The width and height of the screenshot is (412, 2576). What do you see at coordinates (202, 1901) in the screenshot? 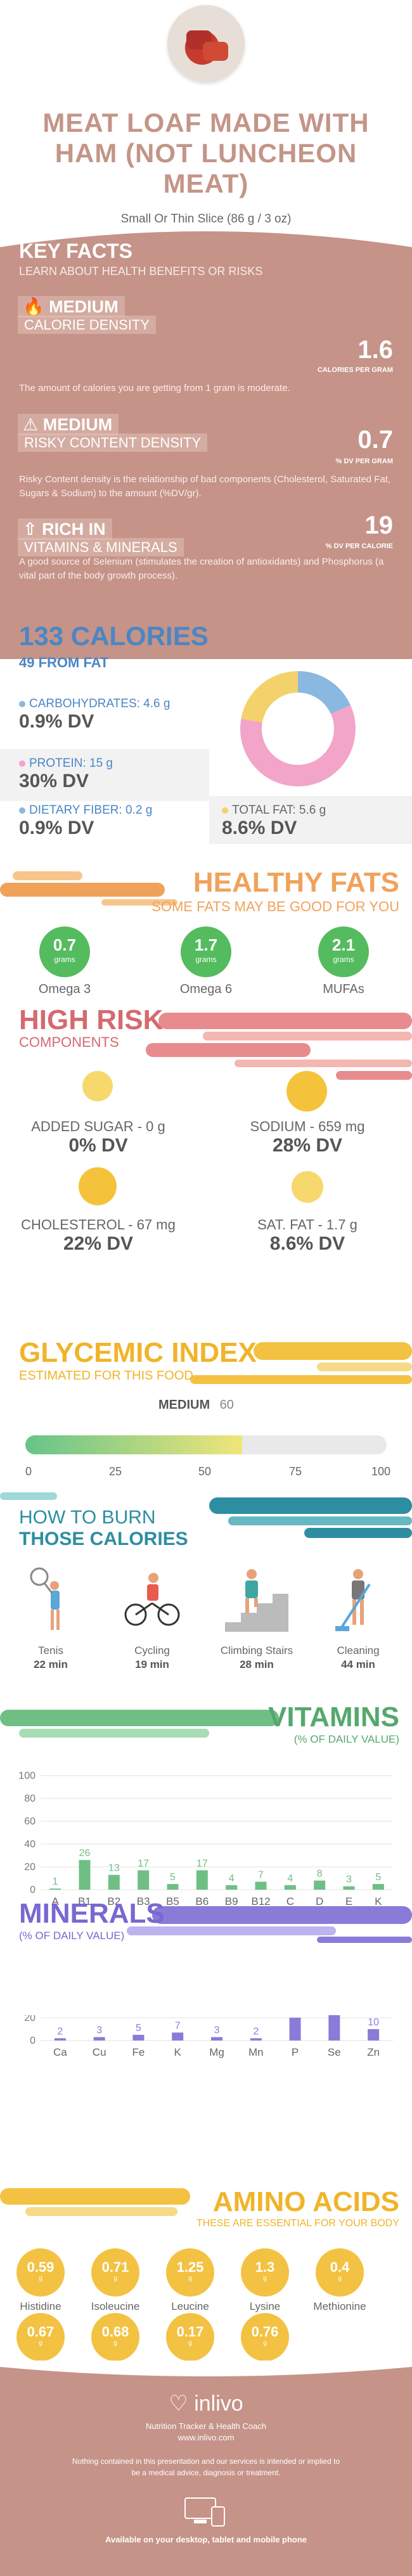
I see `x-tick-label: B6` at bounding box center [202, 1901].